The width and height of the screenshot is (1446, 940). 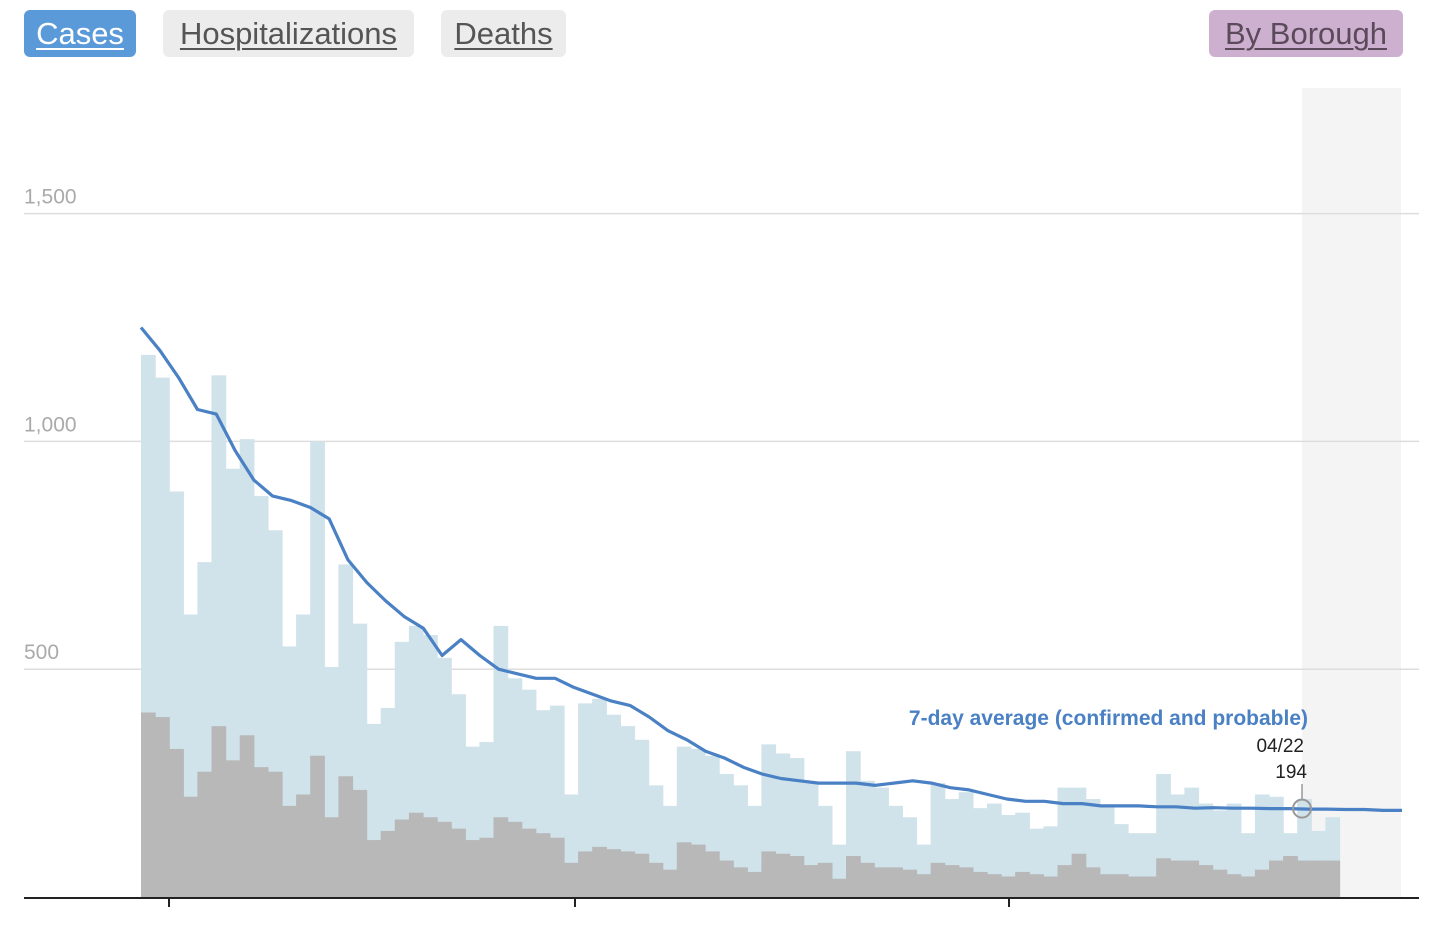 What do you see at coordinates (589, 902) in the screenshot?
I see `x-axis-ticks` at bounding box center [589, 902].